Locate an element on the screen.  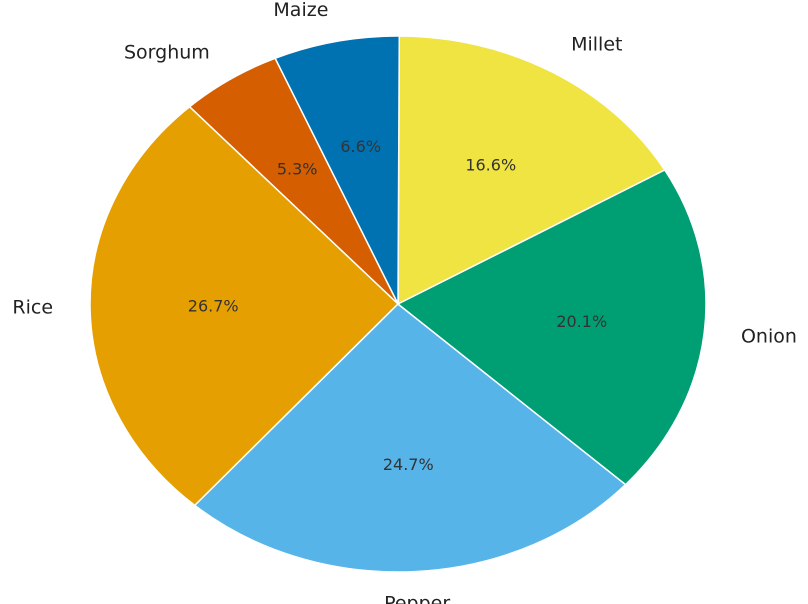
category-label-rice: Rice is located at coordinates (32, 307).